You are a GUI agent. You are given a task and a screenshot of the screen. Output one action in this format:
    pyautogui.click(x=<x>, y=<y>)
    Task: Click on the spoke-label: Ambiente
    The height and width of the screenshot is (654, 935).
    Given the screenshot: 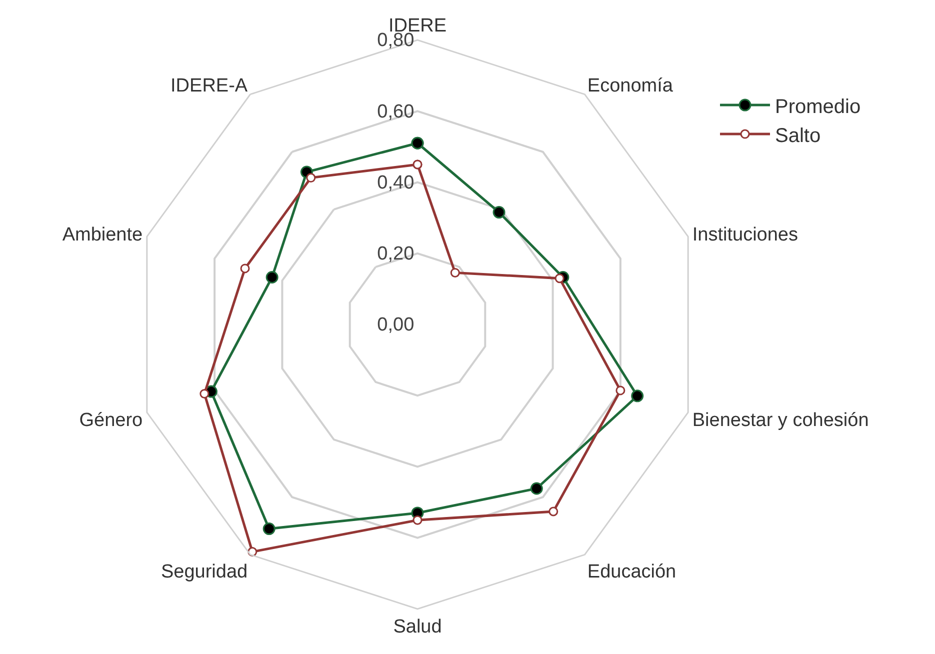 What is the action you would take?
    pyautogui.click(x=102, y=235)
    